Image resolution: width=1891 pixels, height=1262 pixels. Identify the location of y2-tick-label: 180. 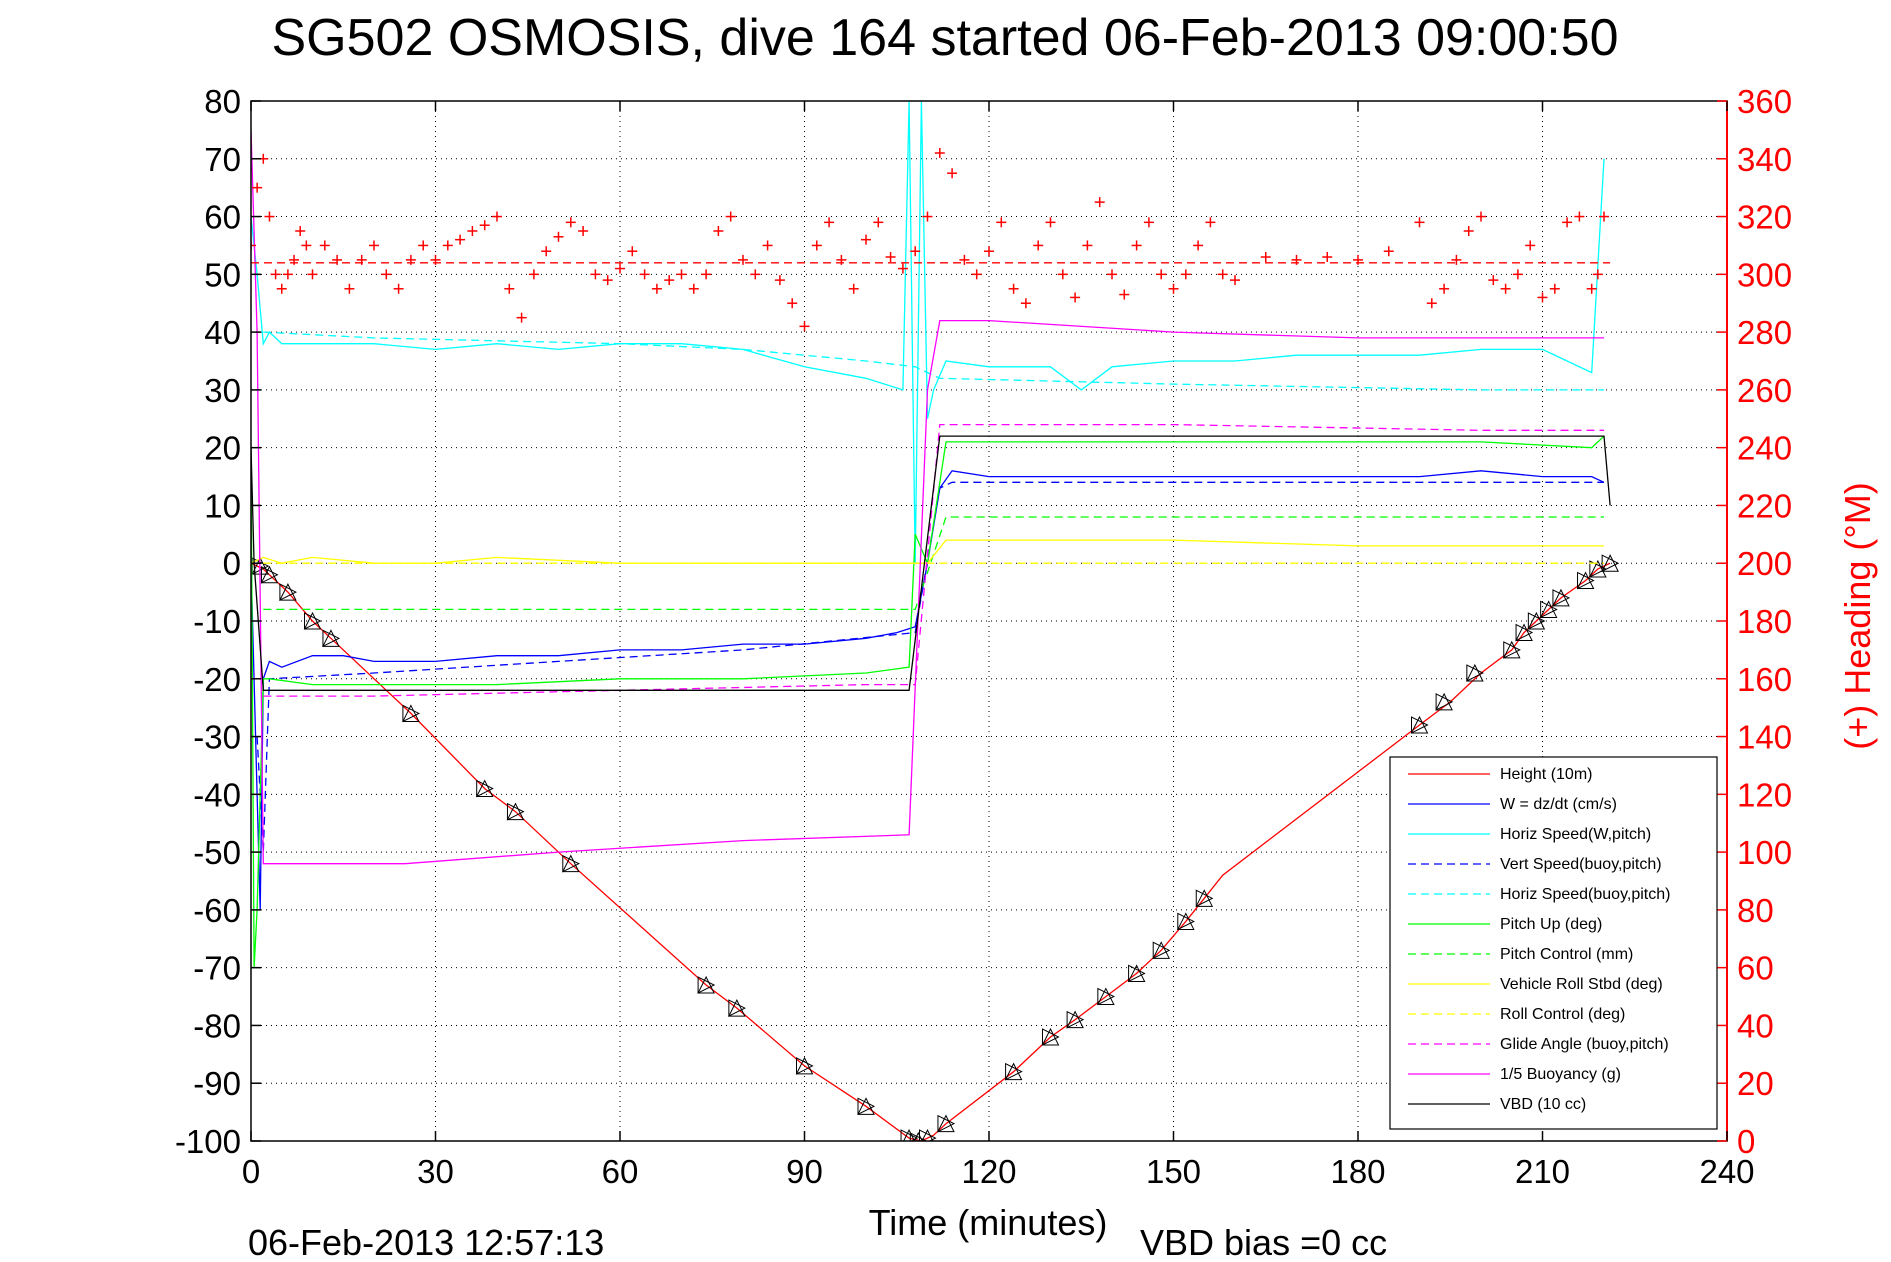
(1764, 621).